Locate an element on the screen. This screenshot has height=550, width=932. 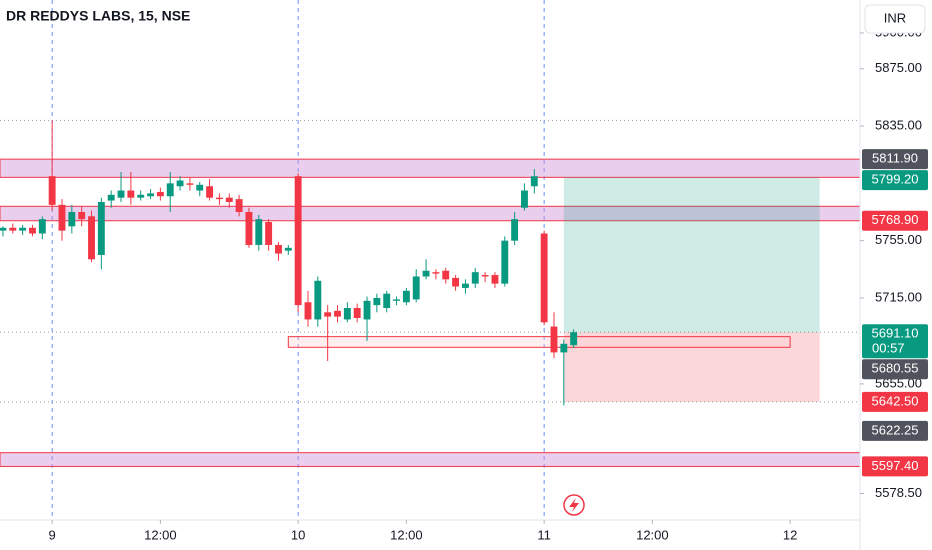
price-badge-label: 5680.55 is located at coordinates (895, 368).